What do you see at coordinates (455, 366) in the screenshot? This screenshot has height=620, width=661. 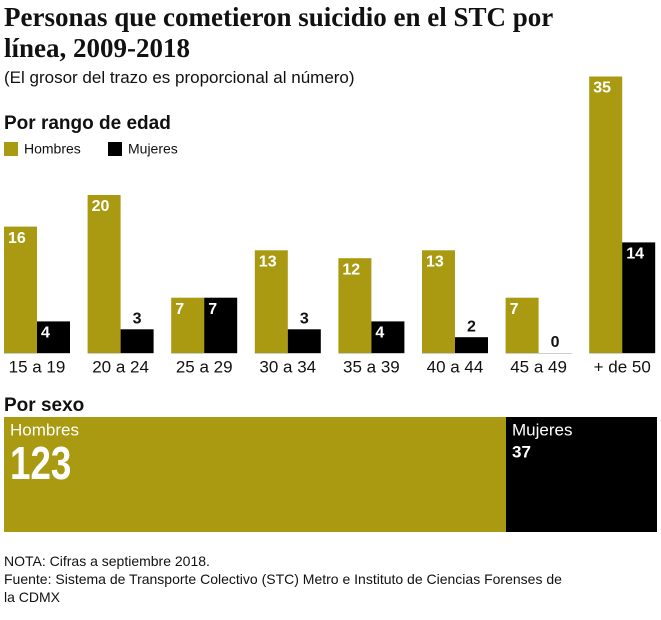 I see `x-tick-label: 40 a 44` at bounding box center [455, 366].